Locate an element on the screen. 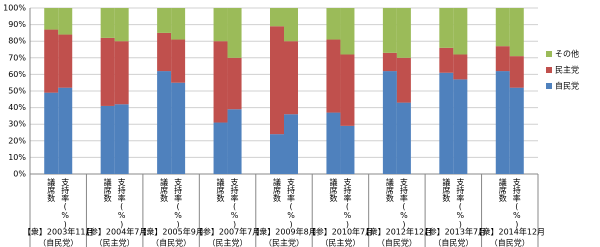  y-tick-label: 60% is located at coordinates (17, 74).